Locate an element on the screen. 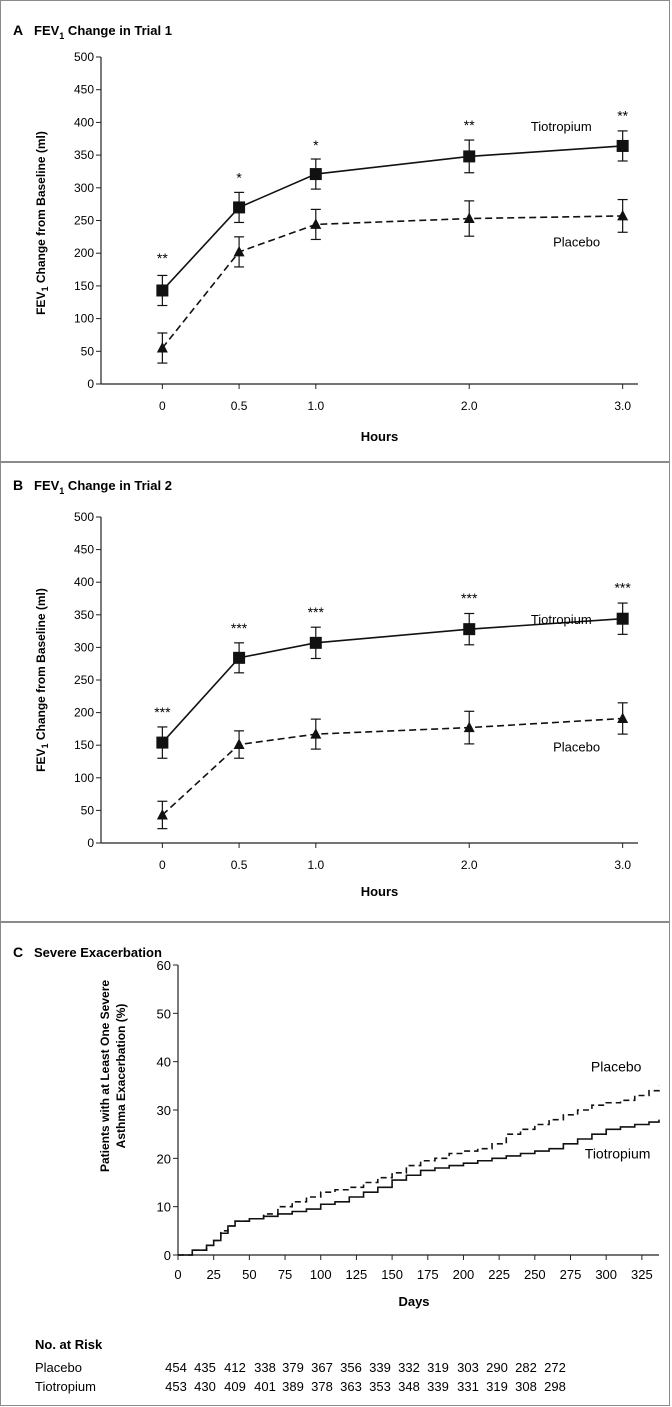 The width and height of the screenshot is (672, 1407). risk-value: 430 is located at coordinates (205, 1386).